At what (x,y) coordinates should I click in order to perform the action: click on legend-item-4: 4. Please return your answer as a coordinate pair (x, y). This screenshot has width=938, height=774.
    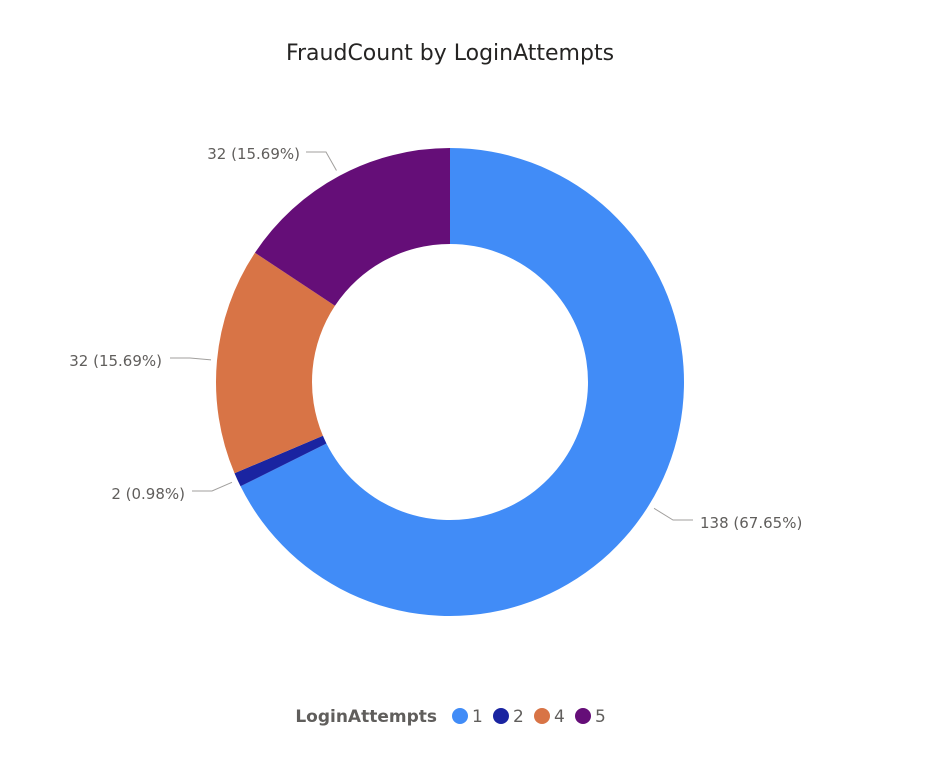
    Looking at the image, I should click on (549, 717).